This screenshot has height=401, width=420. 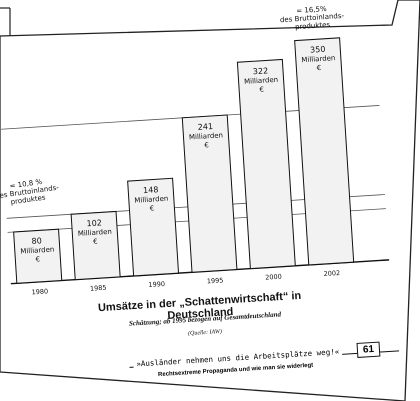 What do you see at coordinates (368, 349) in the screenshot?
I see `page-number: 61` at bounding box center [368, 349].